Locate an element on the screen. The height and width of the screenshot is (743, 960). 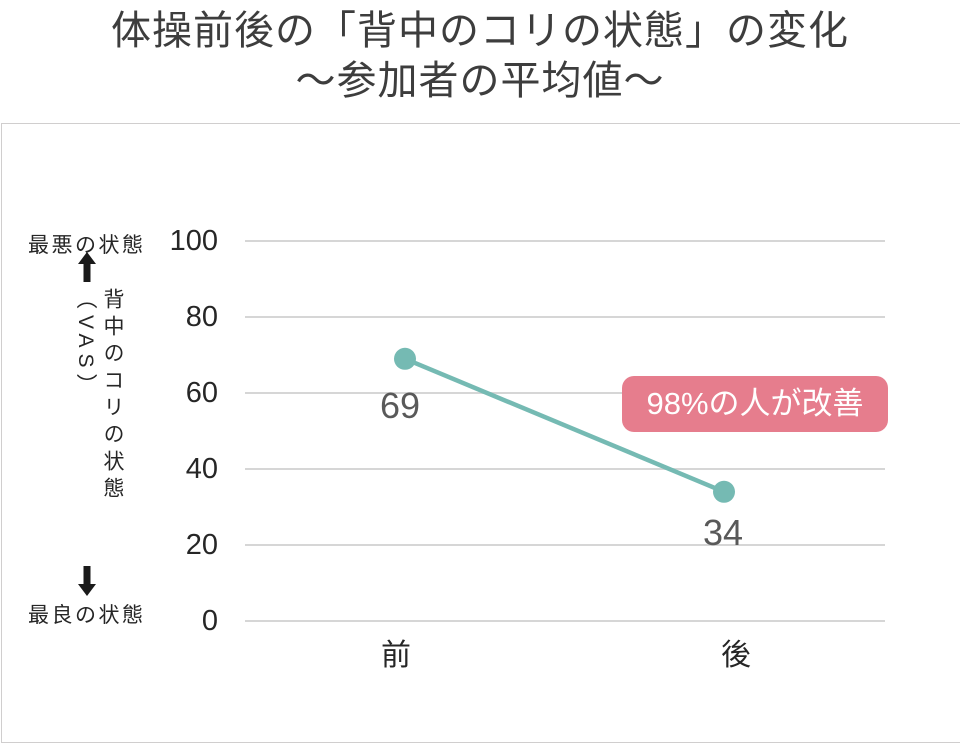
y-tick-label: 100 is located at coordinates (193, 241).